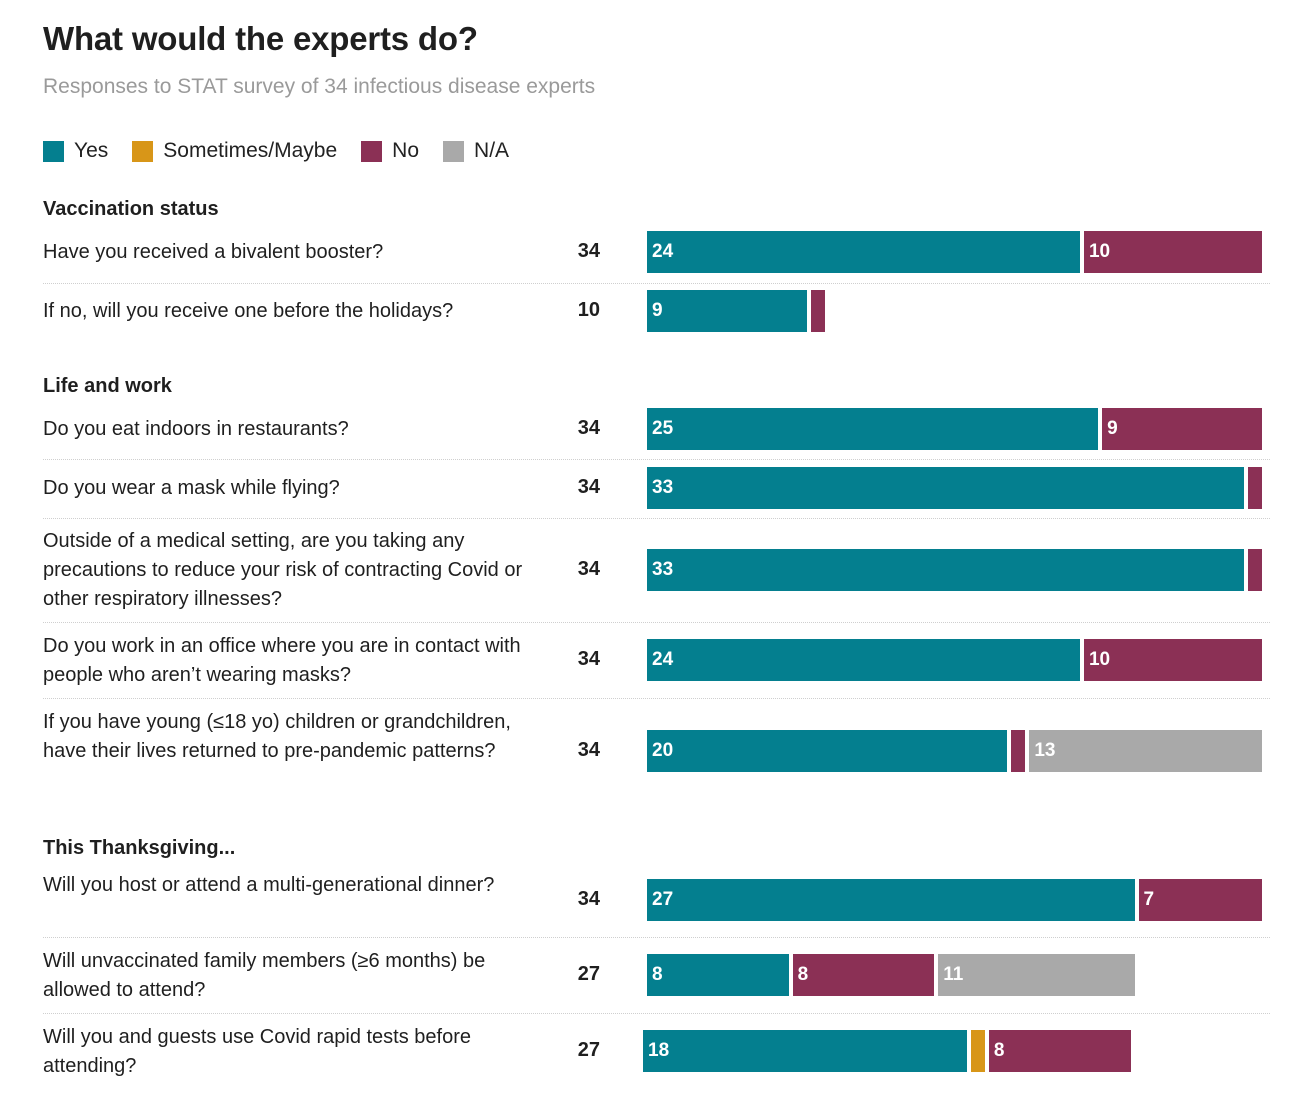 This screenshot has width=1314, height=1112. Describe the element at coordinates (131, 209) in the screenshot. I see `section-header: Vaccination status` at that location.